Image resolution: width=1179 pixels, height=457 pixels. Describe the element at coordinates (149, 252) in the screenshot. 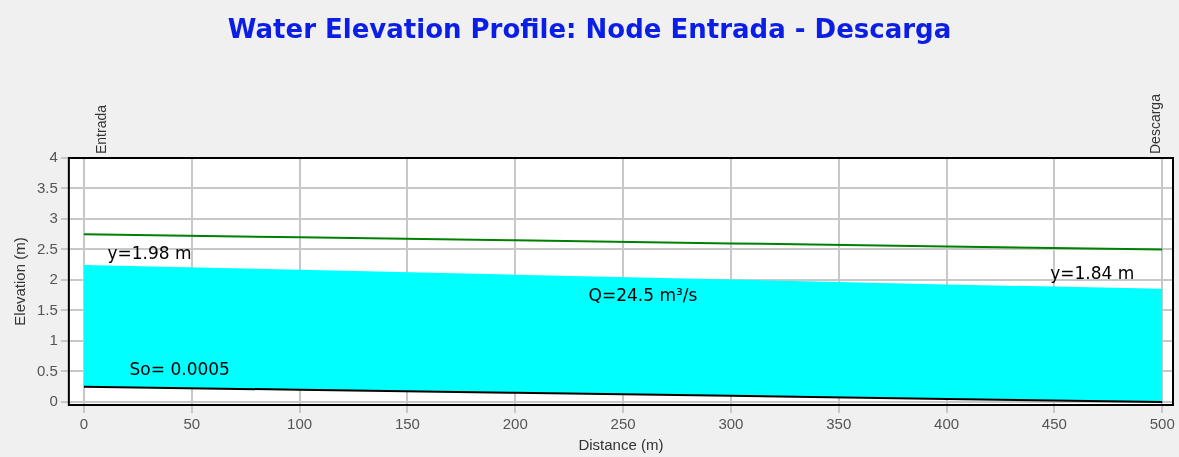

I see `annotation: y=1.98 m` at that location.